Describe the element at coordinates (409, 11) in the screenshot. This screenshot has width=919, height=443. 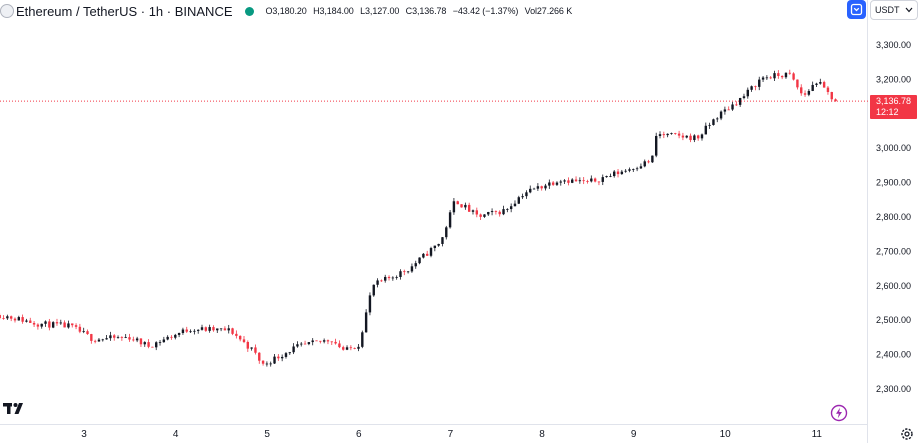
I see `close-label: C` at that location.